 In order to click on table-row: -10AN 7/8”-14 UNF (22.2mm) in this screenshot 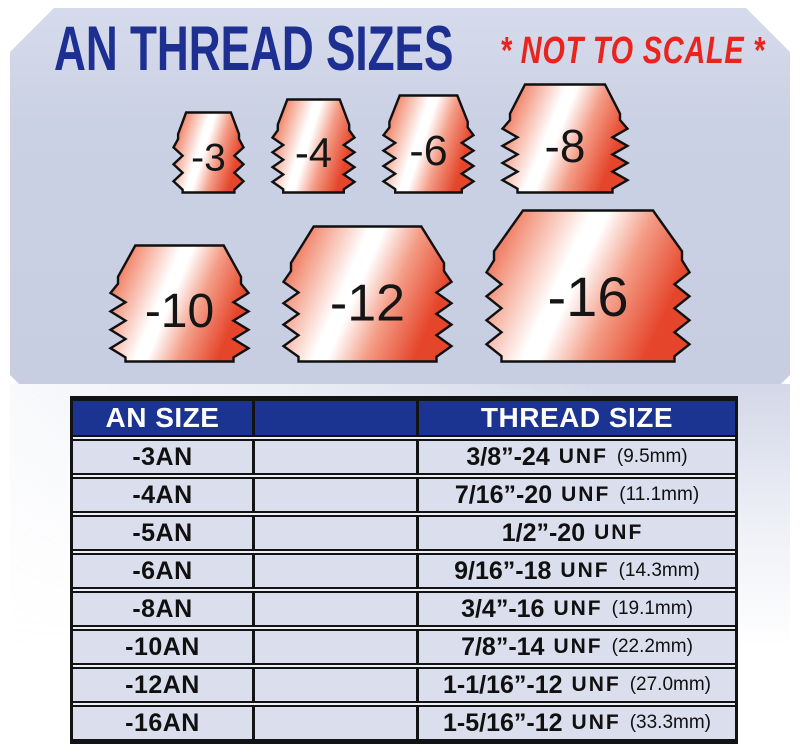, I will do `click(404, 647)`.